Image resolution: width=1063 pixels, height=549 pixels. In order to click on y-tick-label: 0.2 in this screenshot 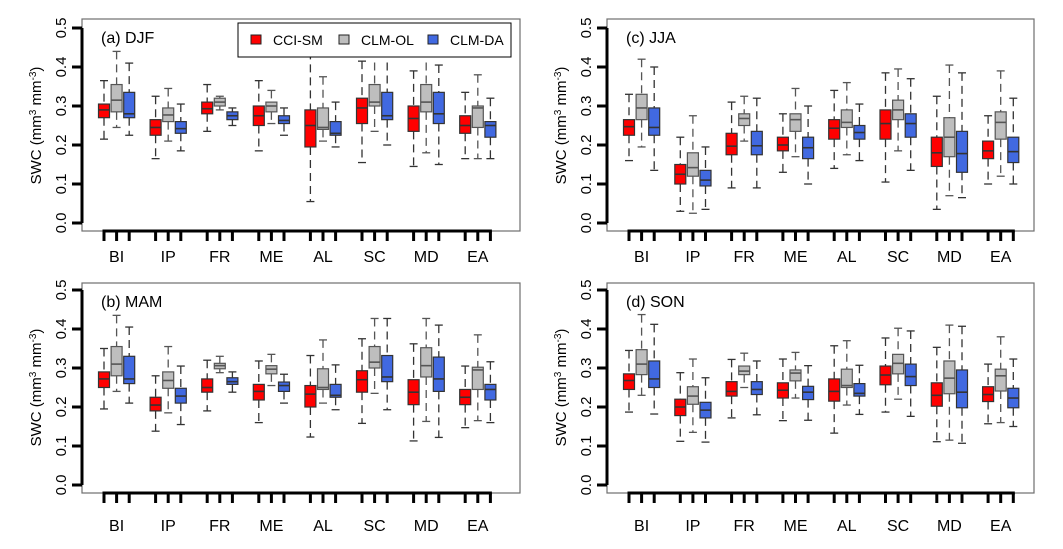, I will do `click(586, 145)`.